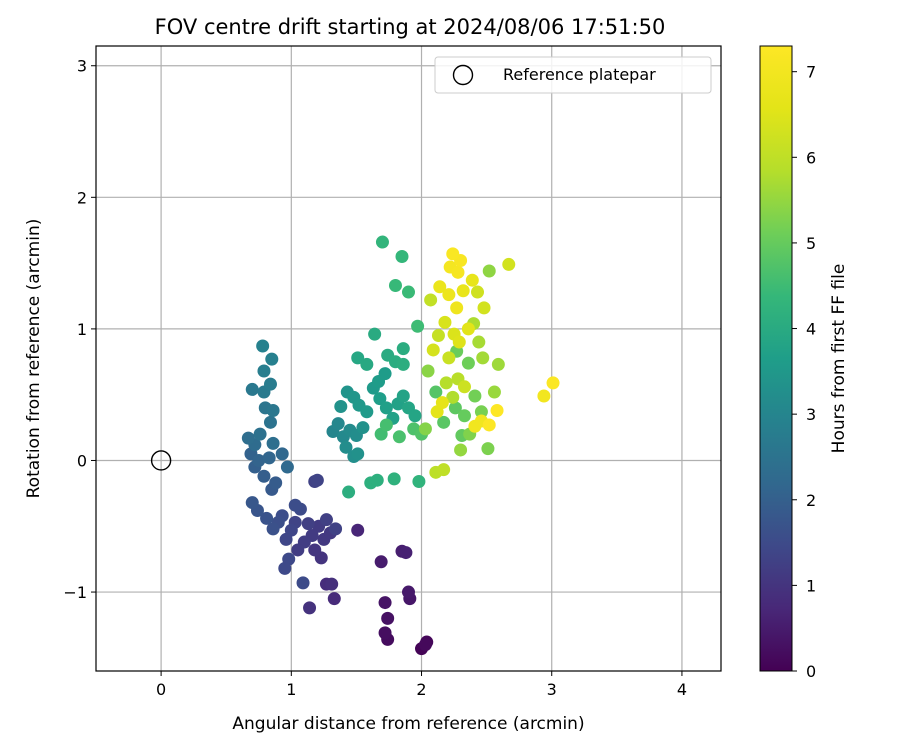 The image size is (900, 750). I want to click on x-tick-label-3: 3, so click(552, 689).